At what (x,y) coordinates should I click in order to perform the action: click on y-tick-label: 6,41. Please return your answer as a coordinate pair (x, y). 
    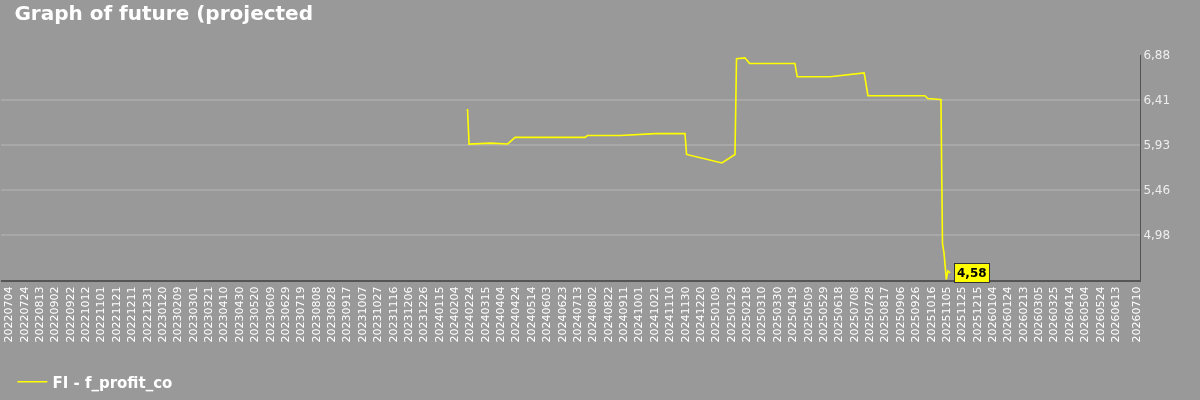
    Looking at the image, I should click on (1157, 99).